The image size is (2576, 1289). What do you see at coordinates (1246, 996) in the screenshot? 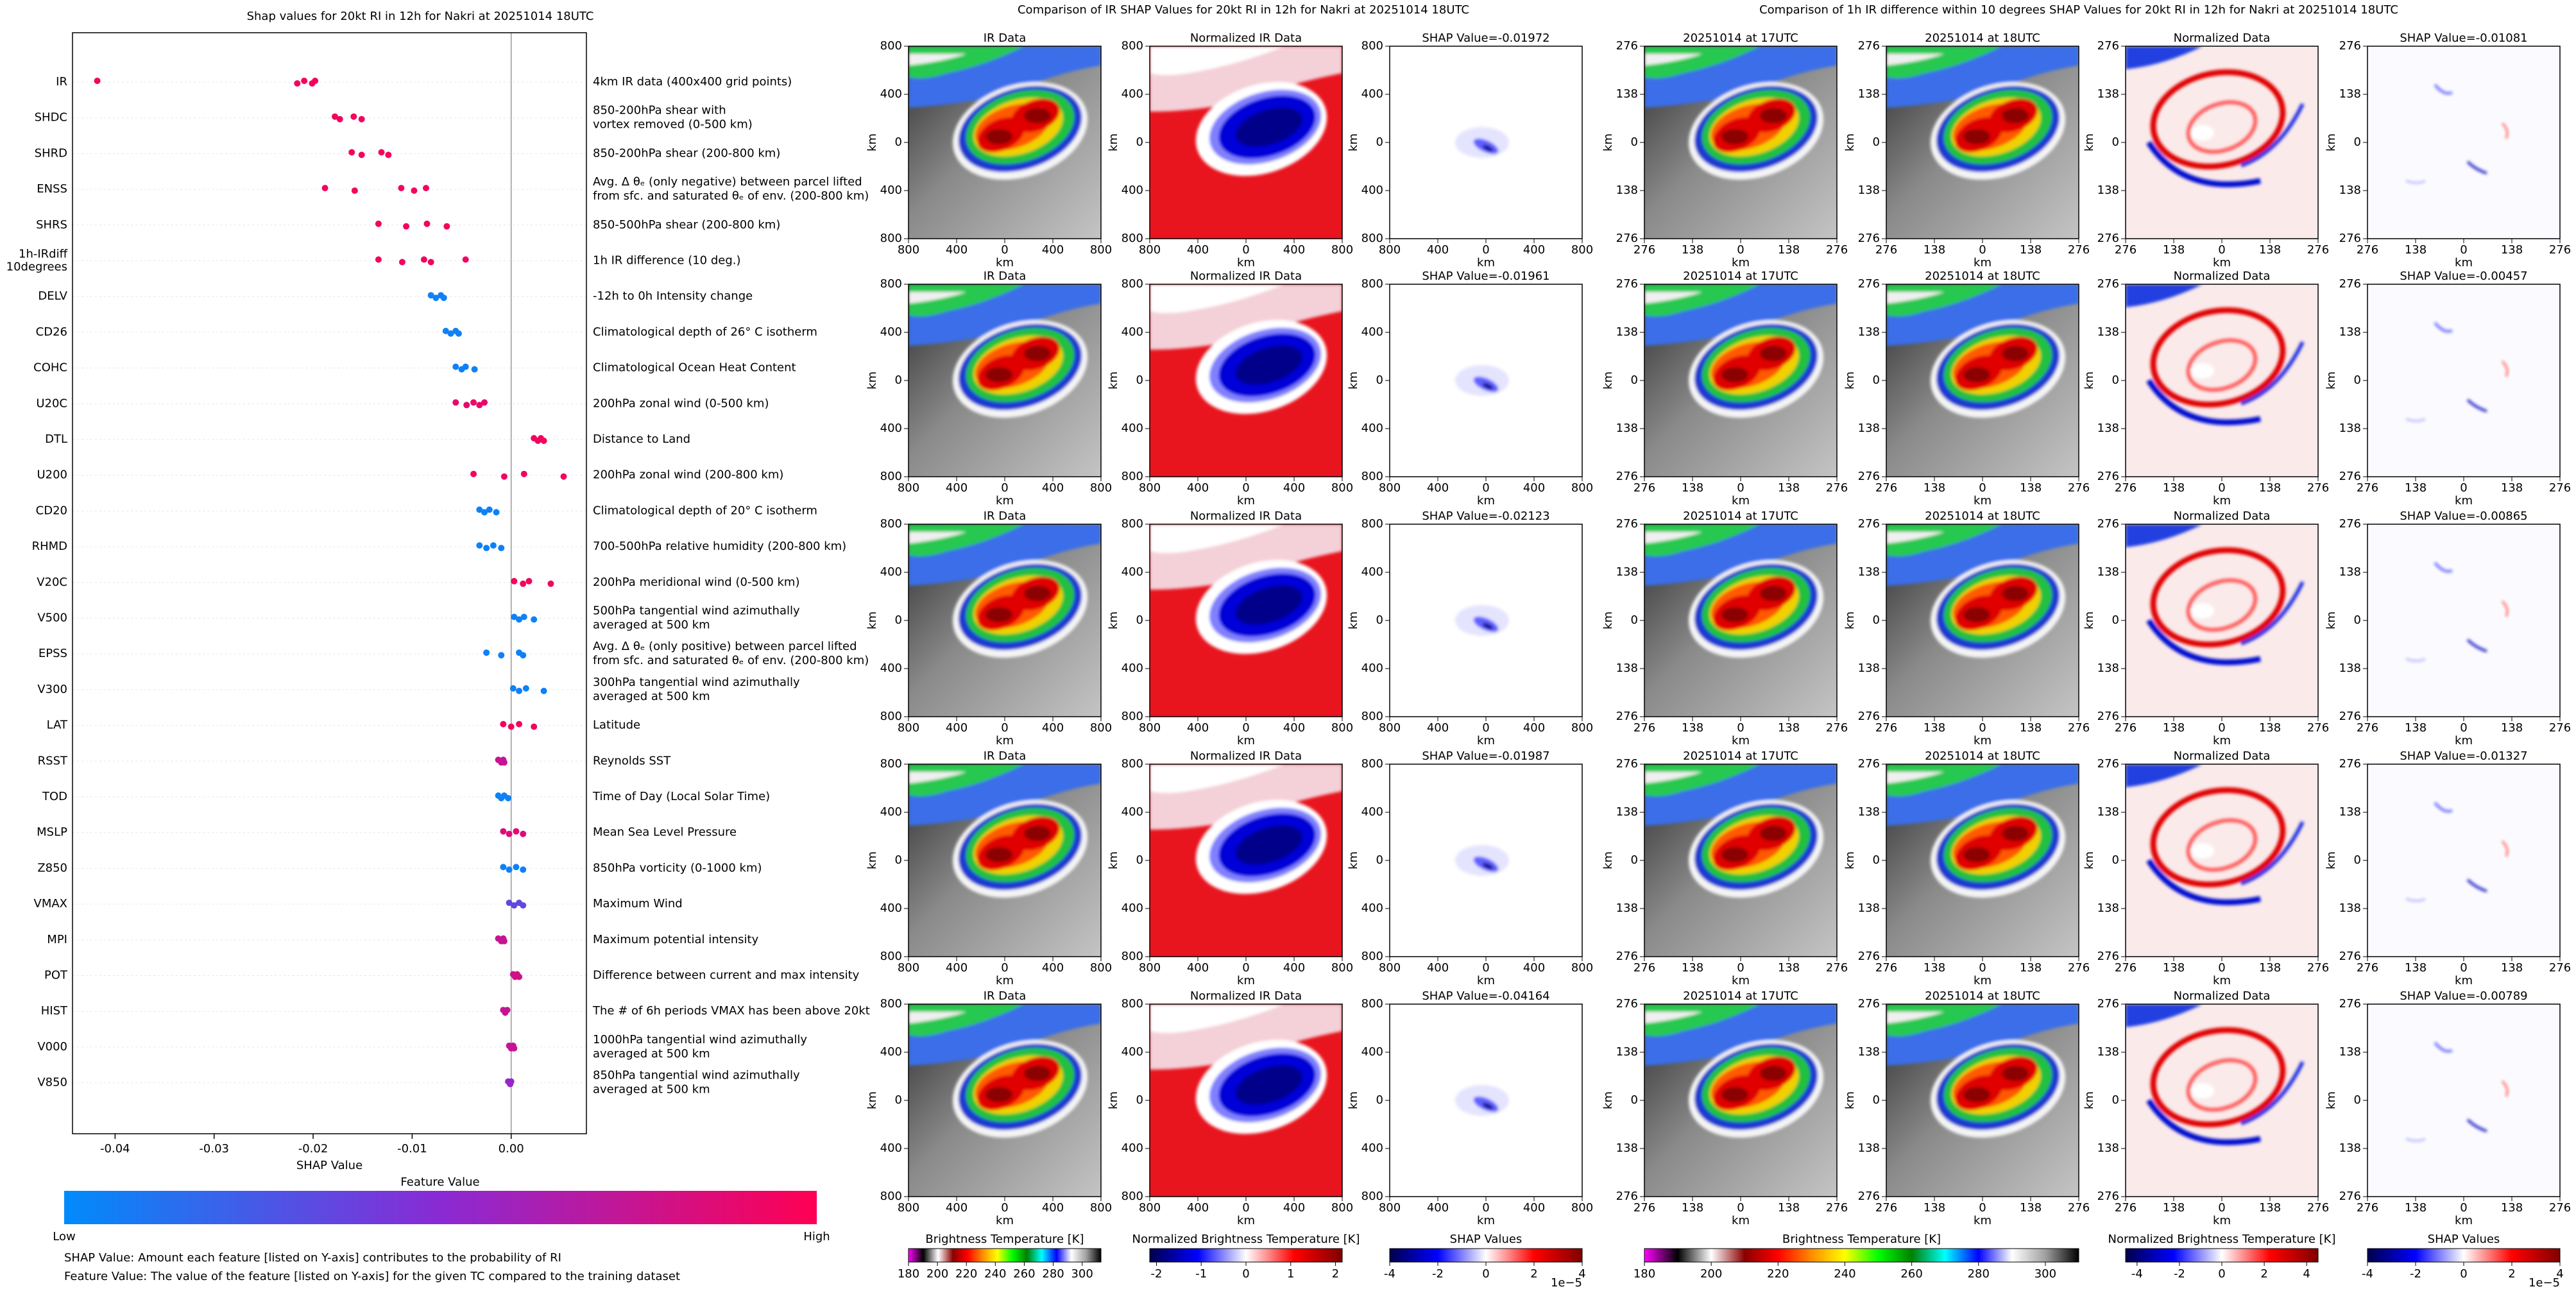
I see `panel-title: Normalized IR Data` at bounding box center [1246, 996].